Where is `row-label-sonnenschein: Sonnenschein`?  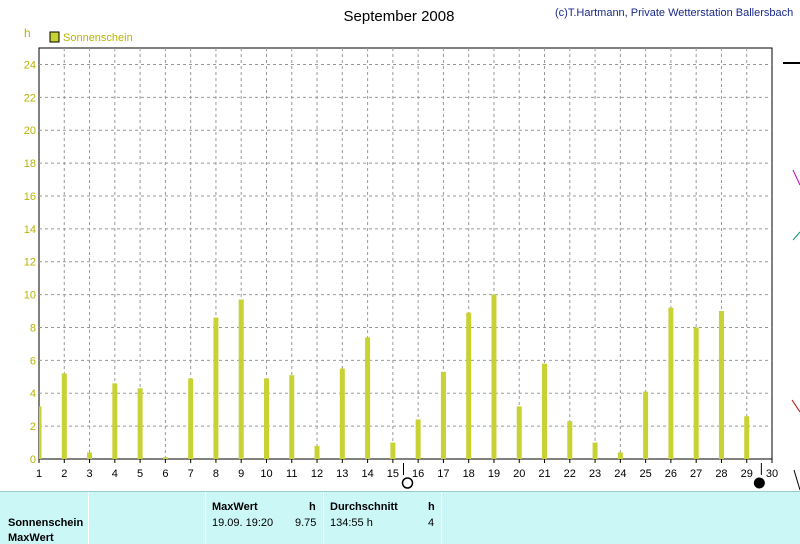 row-label-sonnenschein: Sonnenschein is located at coordinates (46, 523).